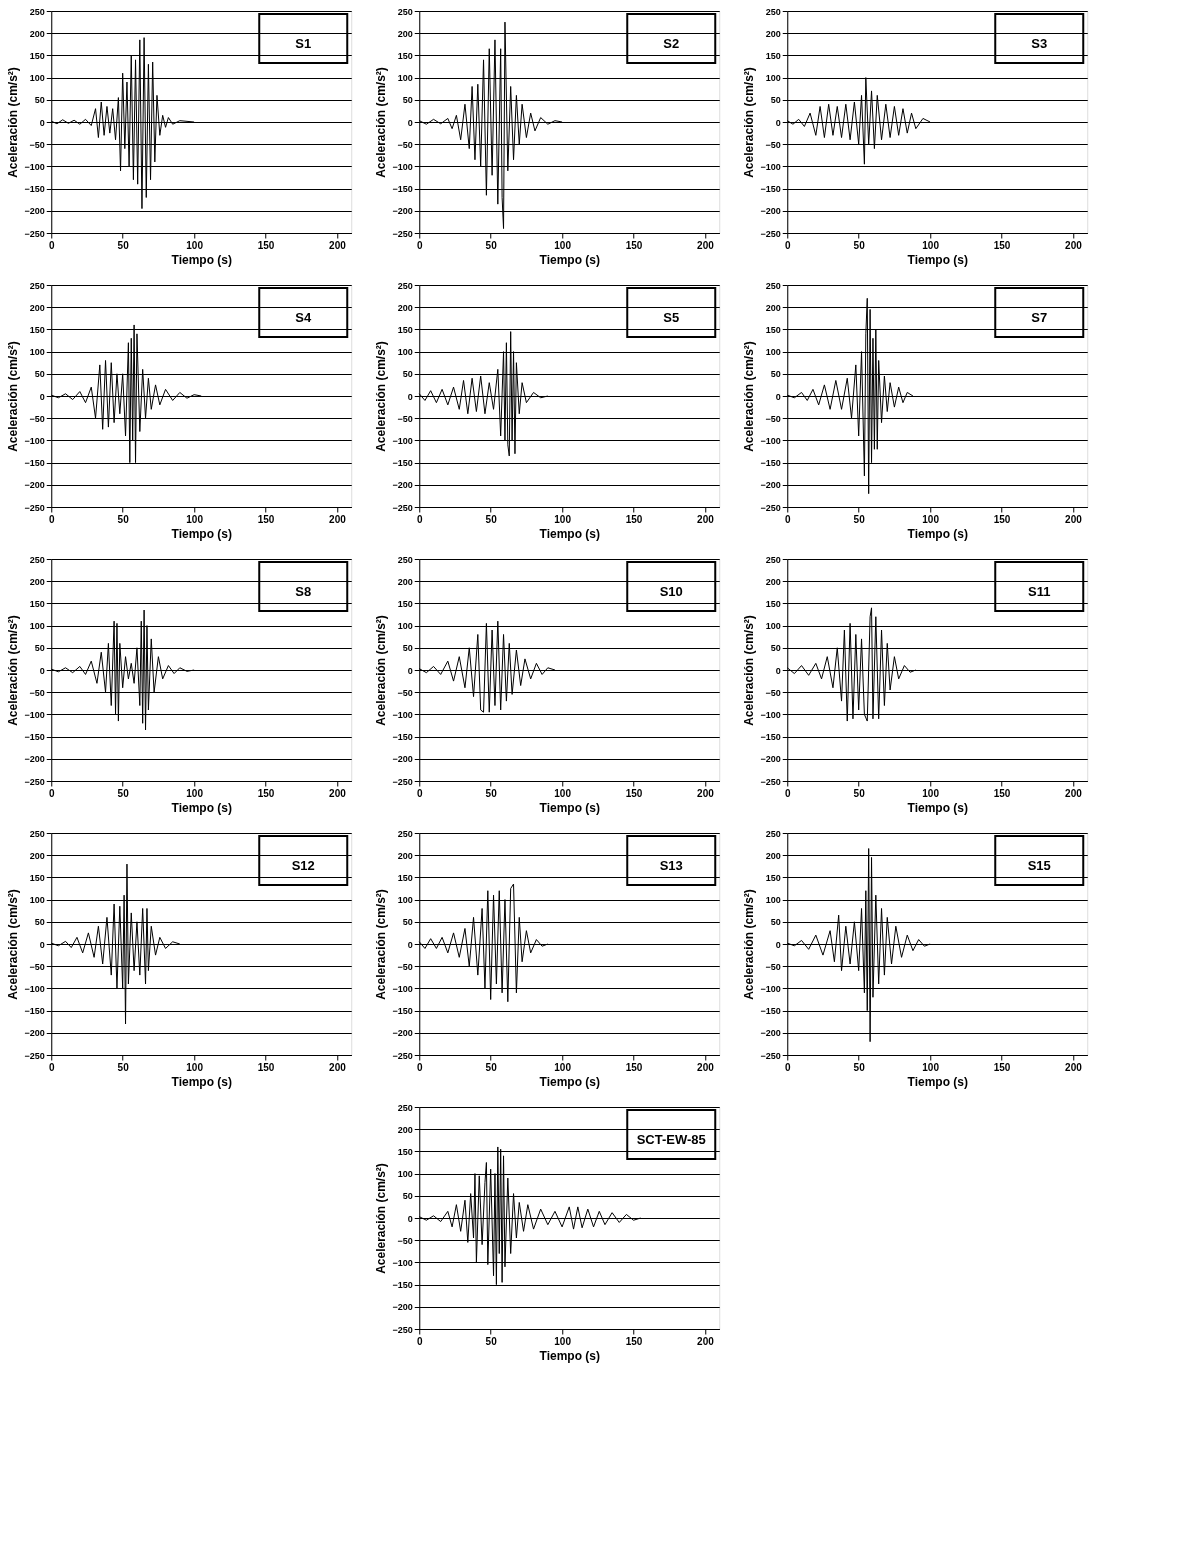  What do you see at coordinates (303, 317) in the screenshot?
I see `text: S4` at bounding box center [303, 317].